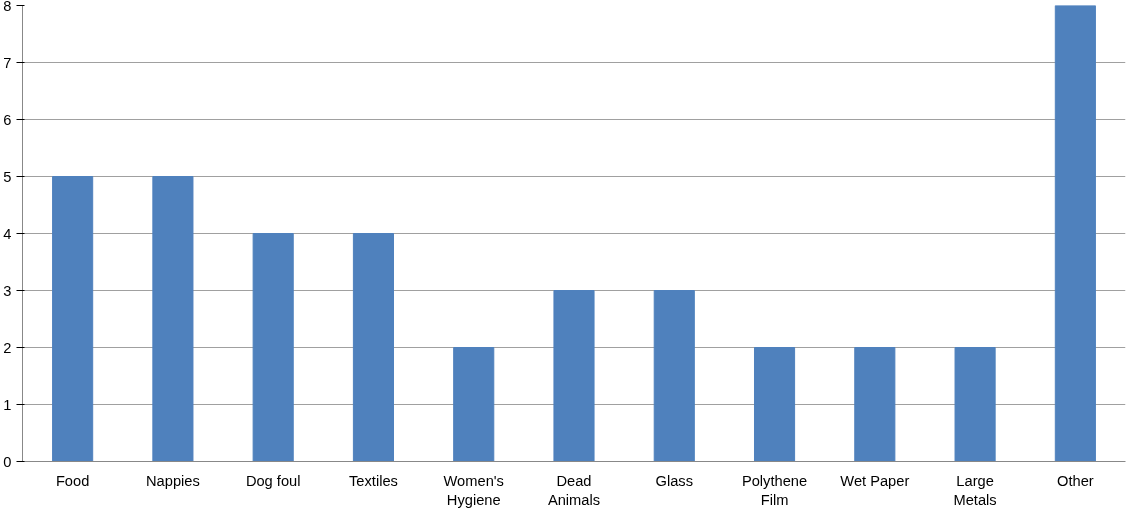 The height and width of the screenshot is (521, 1142). Describe the element at coordinates (774, 490) in the screenshot. I see `x-tick-label: Polythene Film` at that location.